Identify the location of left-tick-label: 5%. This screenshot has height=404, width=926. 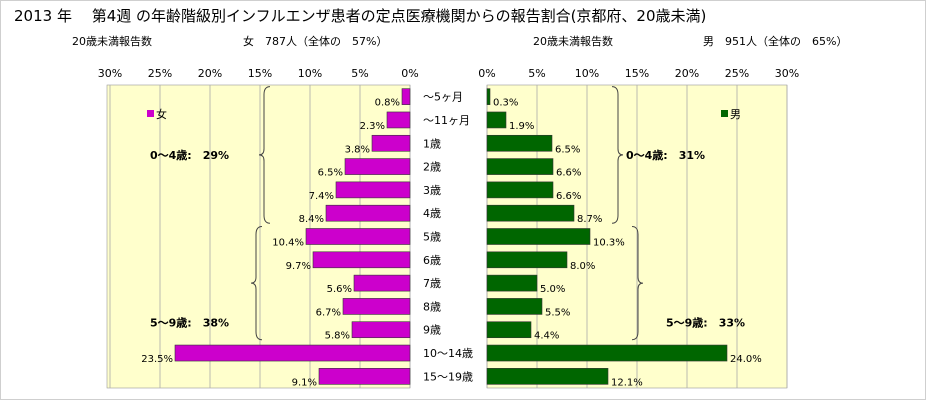
(359, 73).